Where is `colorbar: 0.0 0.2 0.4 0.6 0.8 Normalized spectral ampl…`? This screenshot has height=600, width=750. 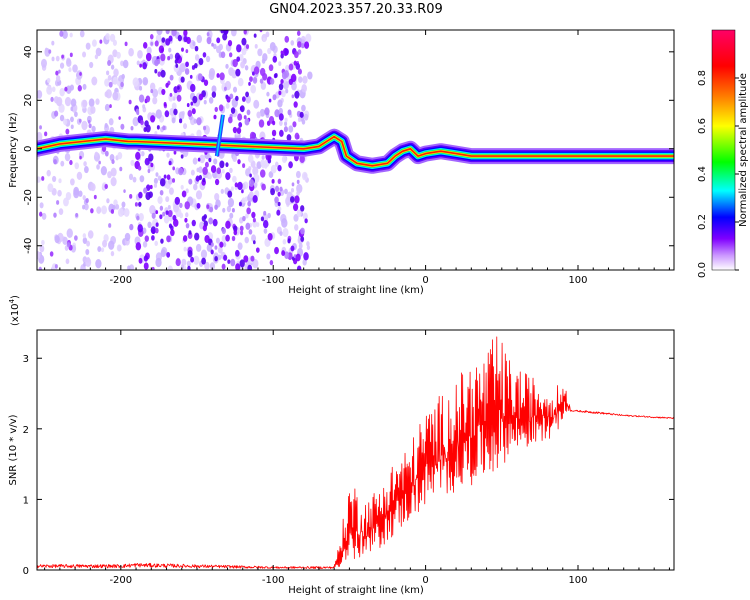 colorbar: 0.0 0.2 0.4 0.6 0.8 Normalized spectral ampl… is located at coordinates (723, 153).